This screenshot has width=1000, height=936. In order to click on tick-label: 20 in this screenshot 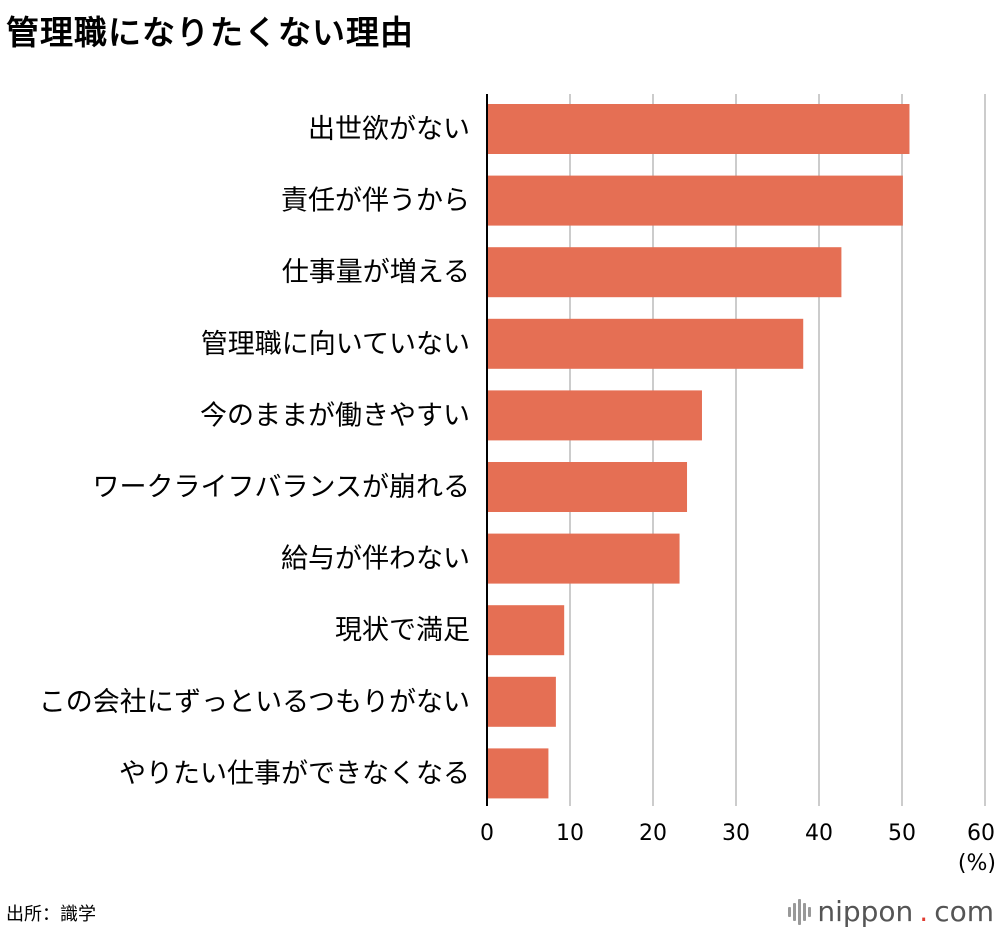, I will do `click(653, 833)`.